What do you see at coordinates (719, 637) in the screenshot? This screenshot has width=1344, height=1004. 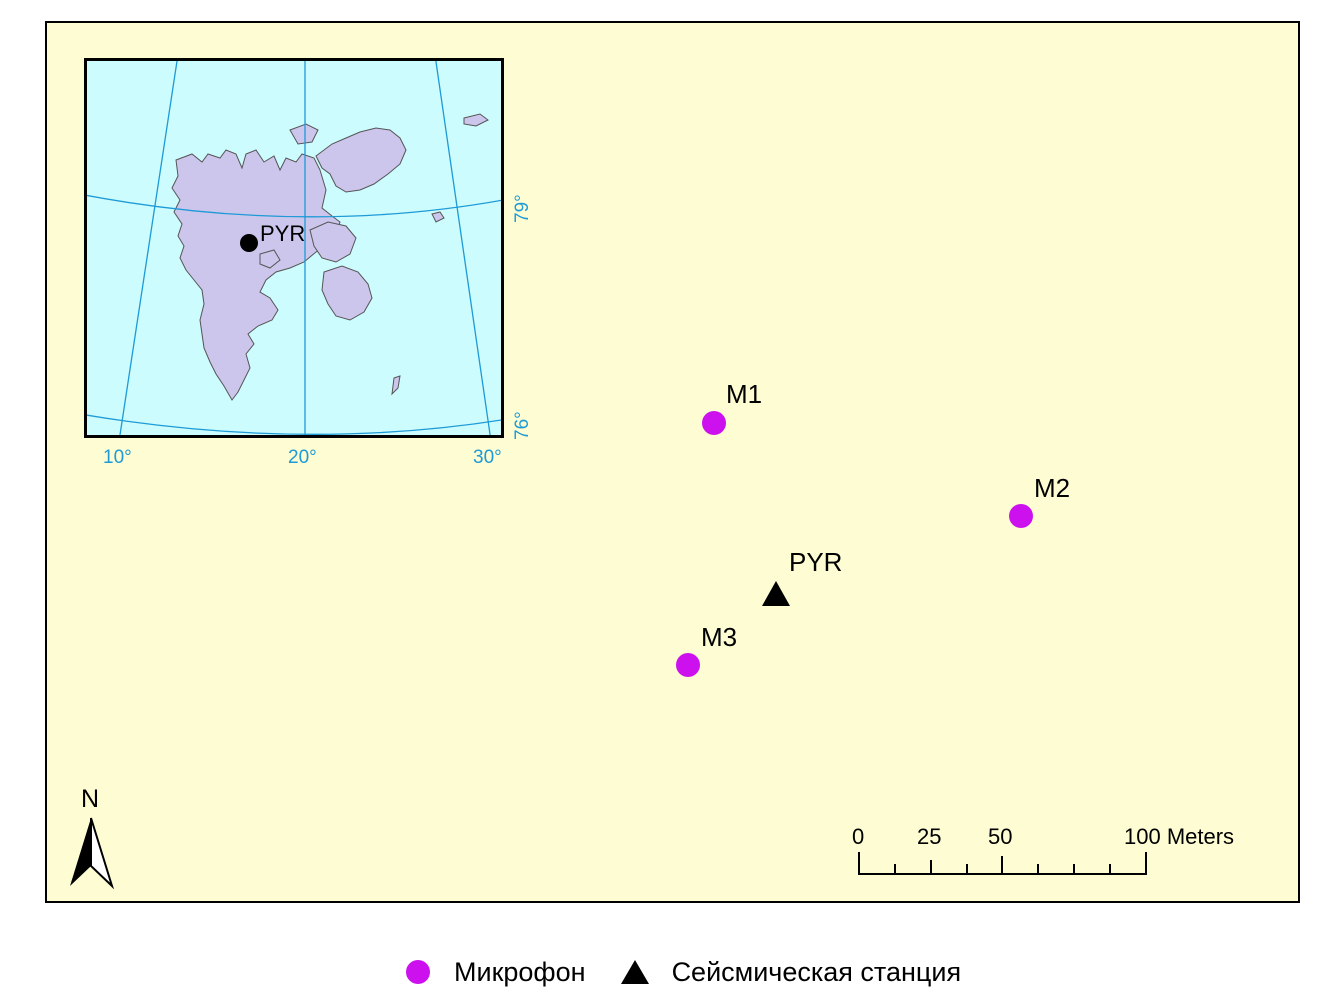 I see `microphone-label-m3: M3` at bounding box center [719, 637].